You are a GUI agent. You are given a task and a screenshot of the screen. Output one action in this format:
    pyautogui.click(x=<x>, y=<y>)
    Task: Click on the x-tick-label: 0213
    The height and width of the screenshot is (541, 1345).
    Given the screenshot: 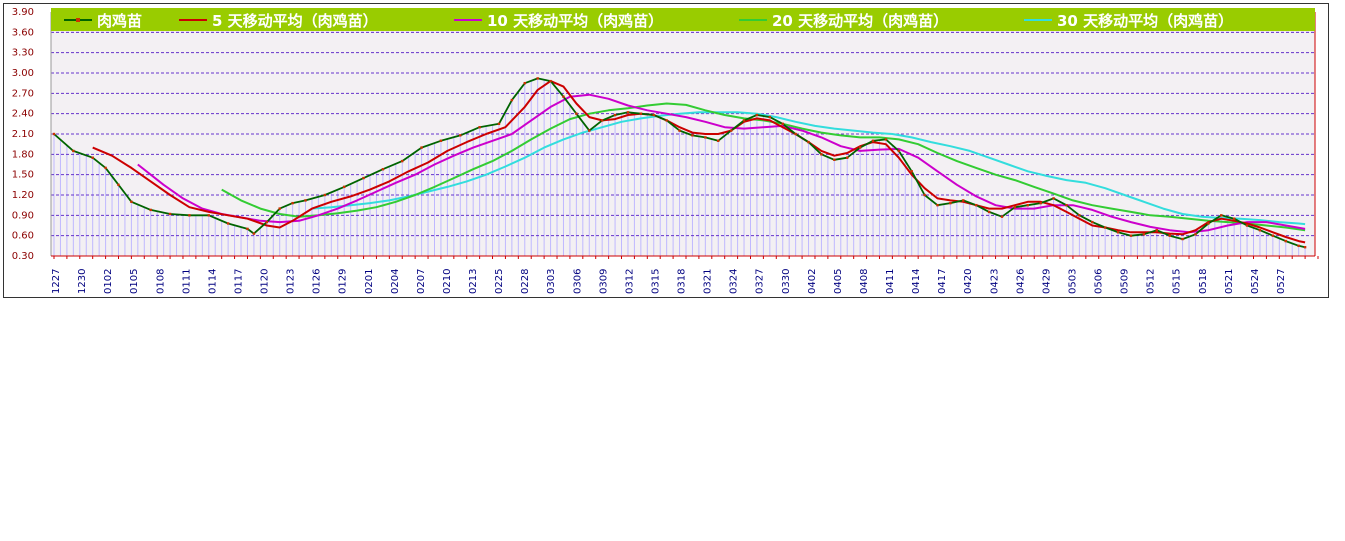 What is the action you would take?
    pyautogui.click(x=473, y=281)
    